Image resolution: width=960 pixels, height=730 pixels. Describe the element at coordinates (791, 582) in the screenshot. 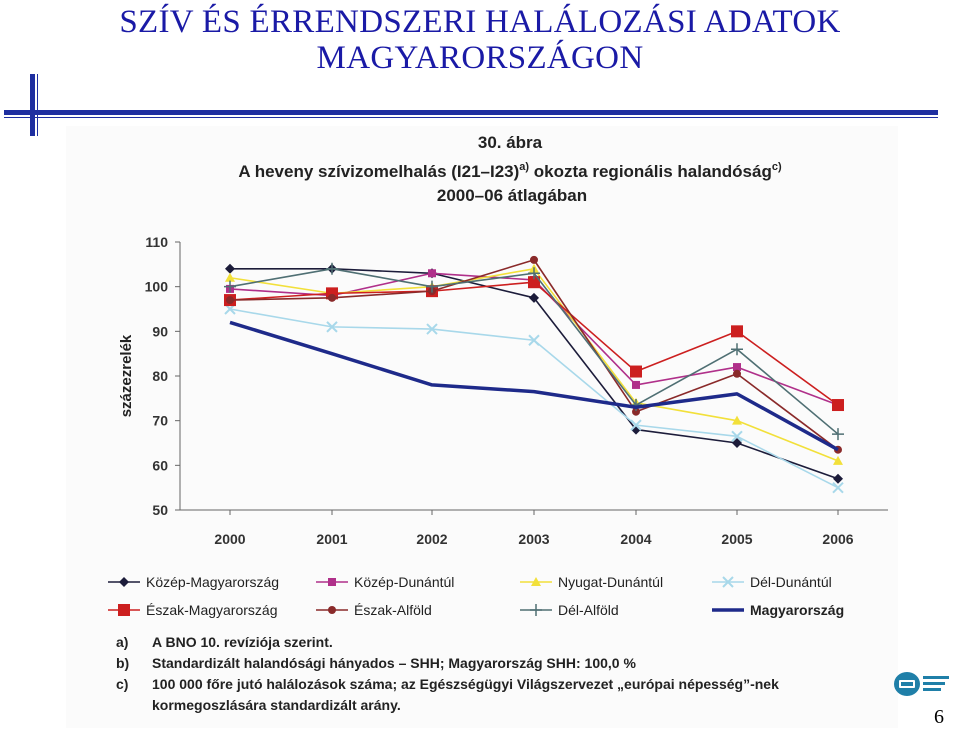

I see `legend-label: Dél-Dunántúl` at that location.